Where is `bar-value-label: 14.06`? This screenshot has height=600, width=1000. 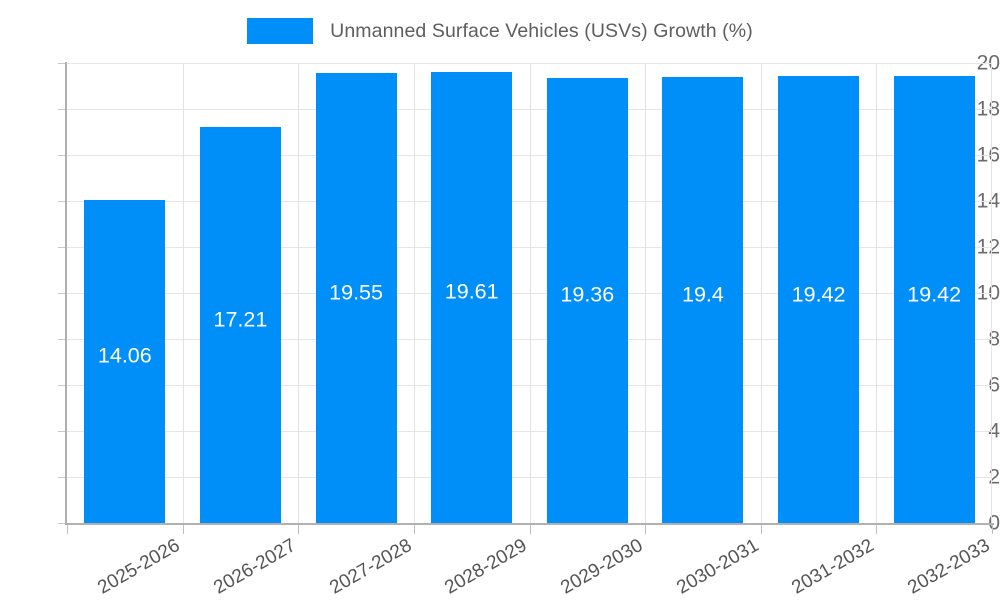
bar-value-label: 14.06 is located at coordinates (124, 355).